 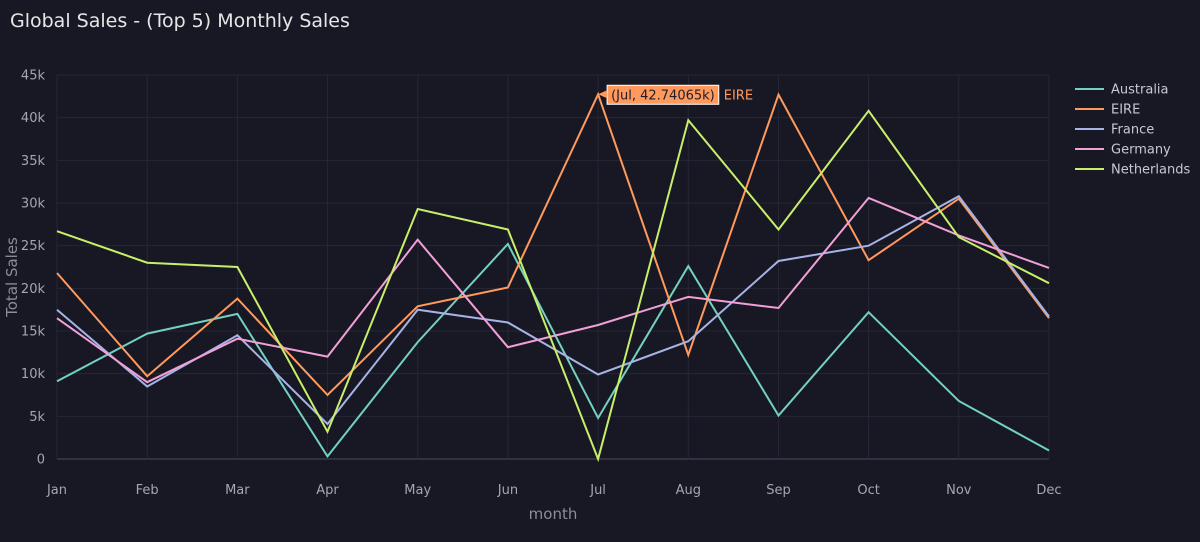 What do you see at coordinates (180, 21) in the screenshot?
I see `chart-title: Global Sales - (Top 5) Monthly Sales` at bounding box center [180, 21].